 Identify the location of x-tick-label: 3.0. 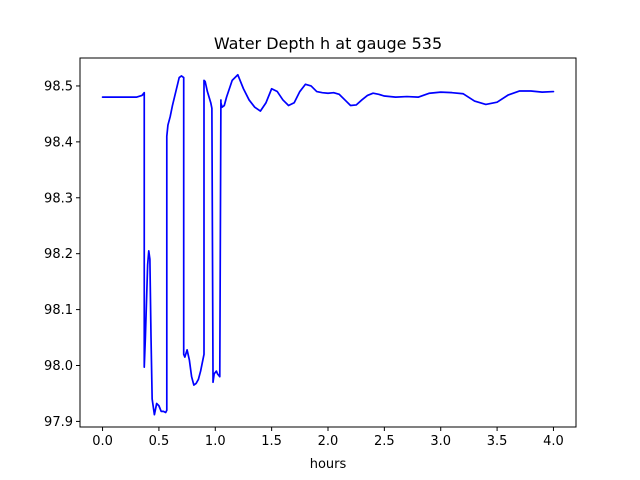
(440, 441).